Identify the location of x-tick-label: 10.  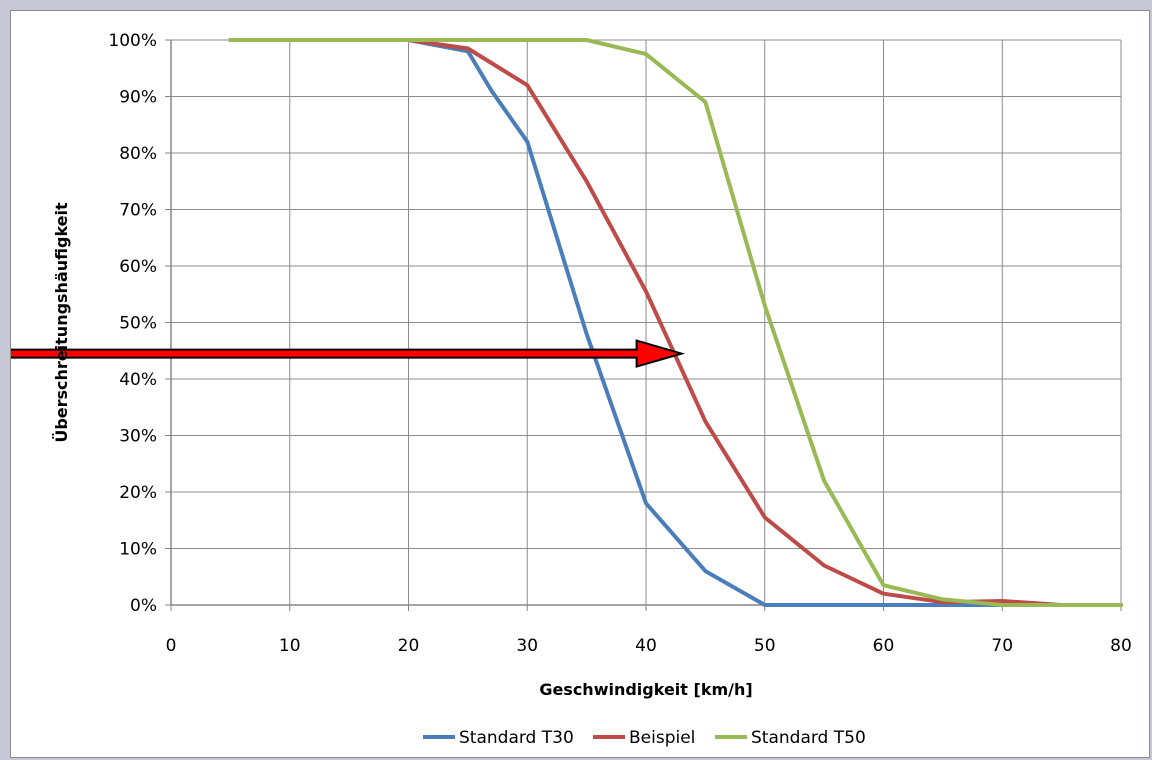
(290, 646).